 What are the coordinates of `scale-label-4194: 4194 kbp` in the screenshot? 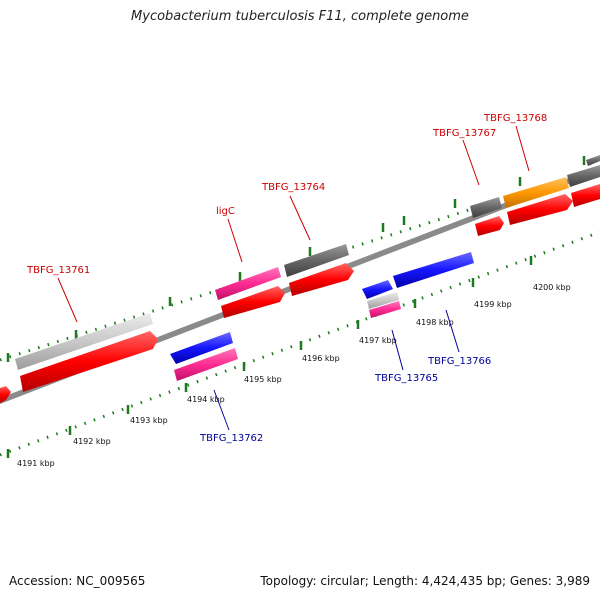 It's located at (206, 399).